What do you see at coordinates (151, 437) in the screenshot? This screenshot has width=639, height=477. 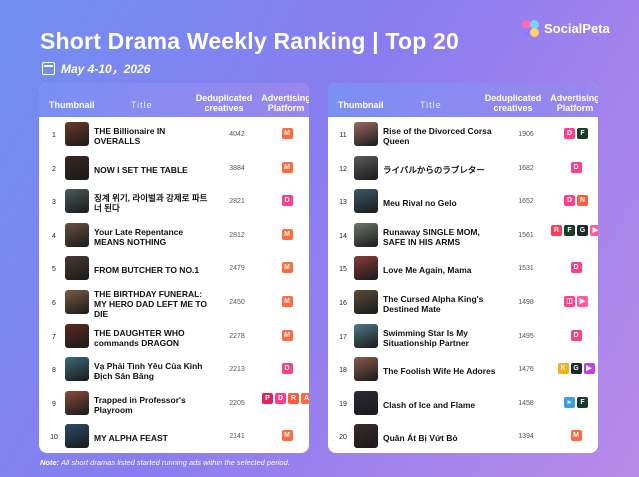 I see `drama-title: MY ALPHA FEAST` at bounding box center [151, 437].